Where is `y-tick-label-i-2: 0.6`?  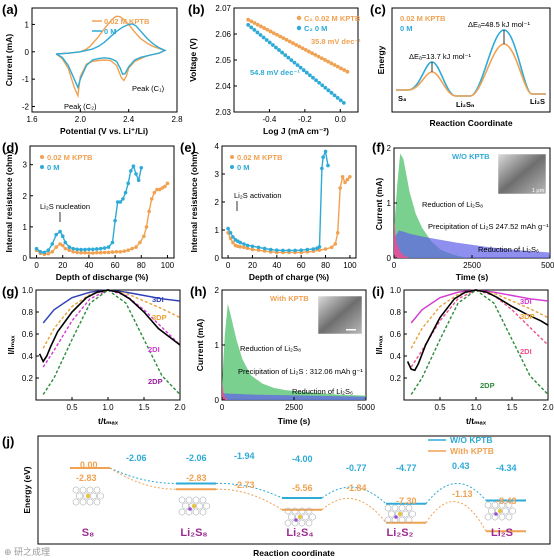
y-tick-label-i-2: 0.6 is located at coordinates (396, 334).